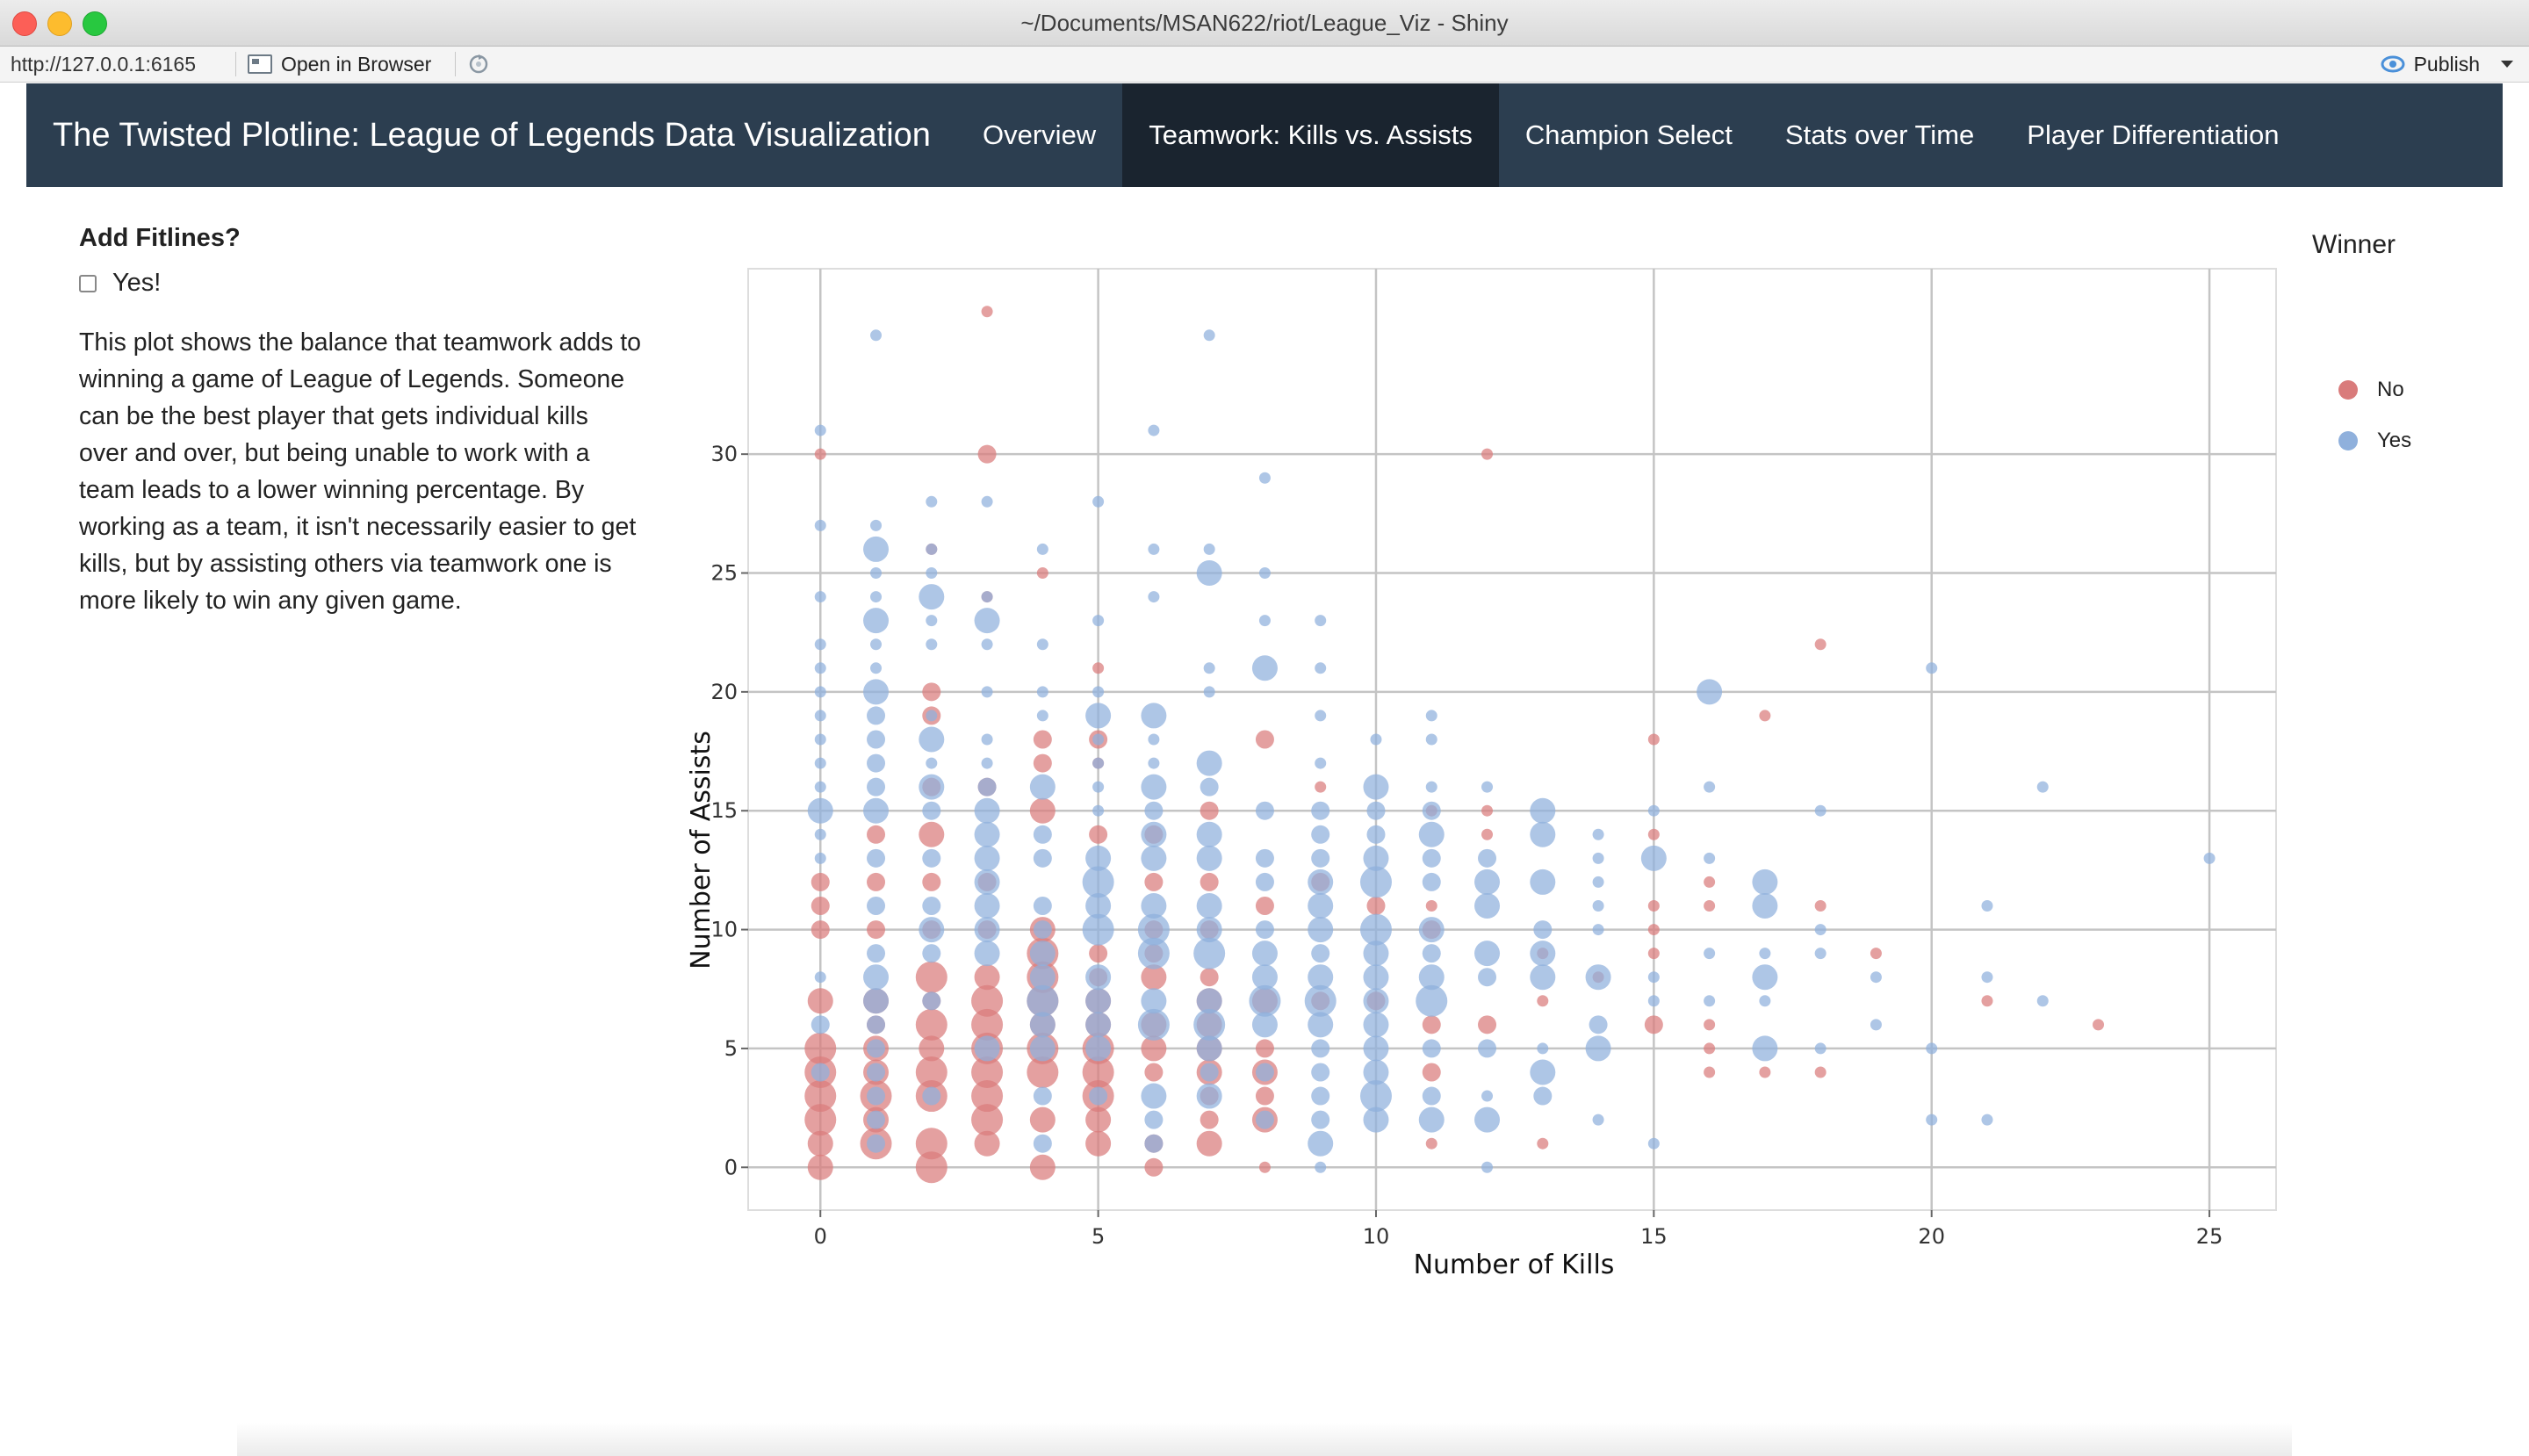  I want to click on tab-teamwork: Teamwork: Kills vs. Assists, so click(1310, 135).